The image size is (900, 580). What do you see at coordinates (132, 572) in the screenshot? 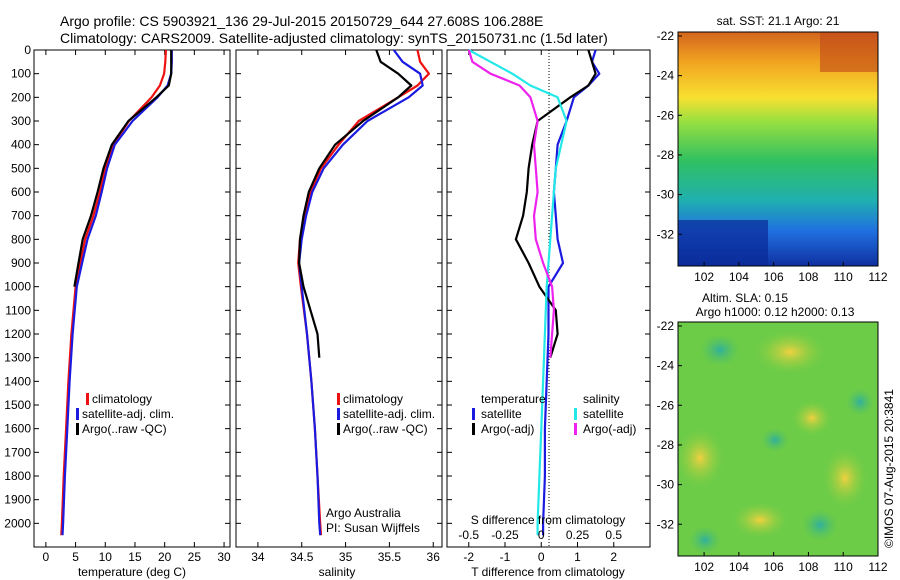
I see `temperature-xlabel: temperature (deg C)` at bounding box center [132, 572].